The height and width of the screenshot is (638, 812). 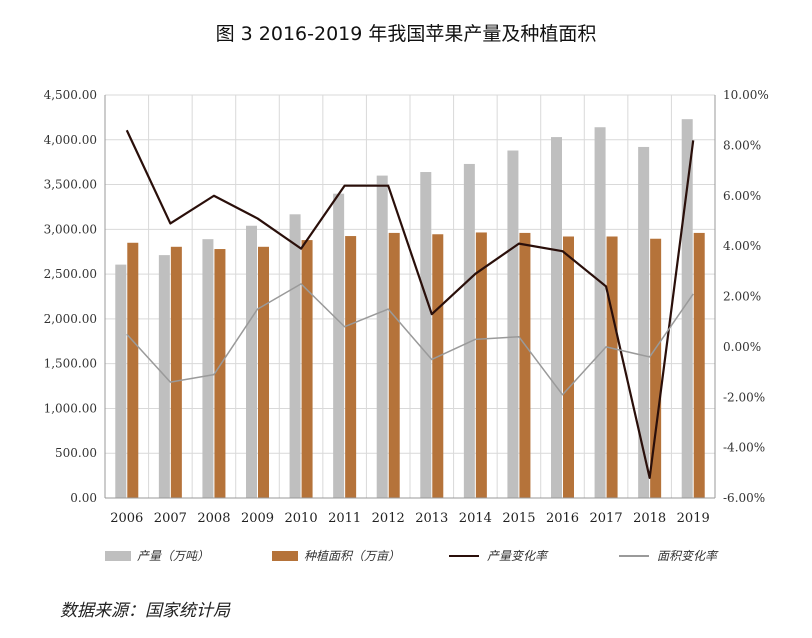 I want to click on y-left-tick-label: 3,000.00, so click(x=70, y=229).